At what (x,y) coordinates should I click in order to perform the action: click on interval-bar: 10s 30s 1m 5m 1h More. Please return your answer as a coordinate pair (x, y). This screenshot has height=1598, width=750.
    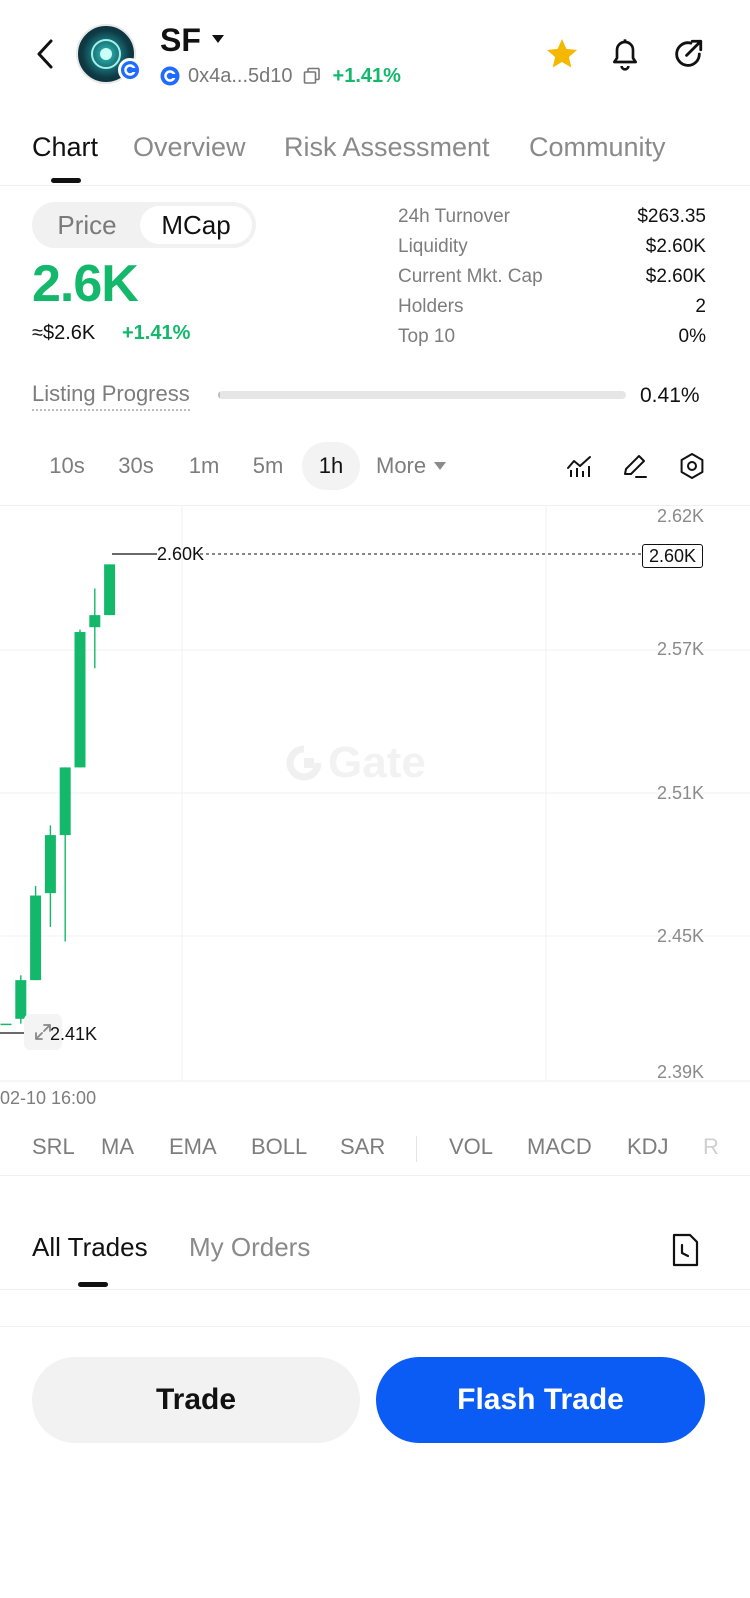
    Looking at the image, I should click on (375, 466).